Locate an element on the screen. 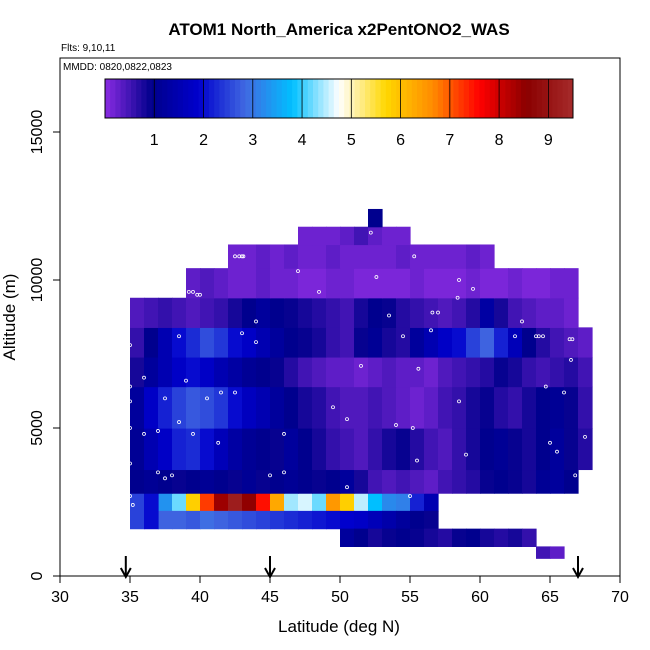  arrow-head is located at coordinates (270, 573).